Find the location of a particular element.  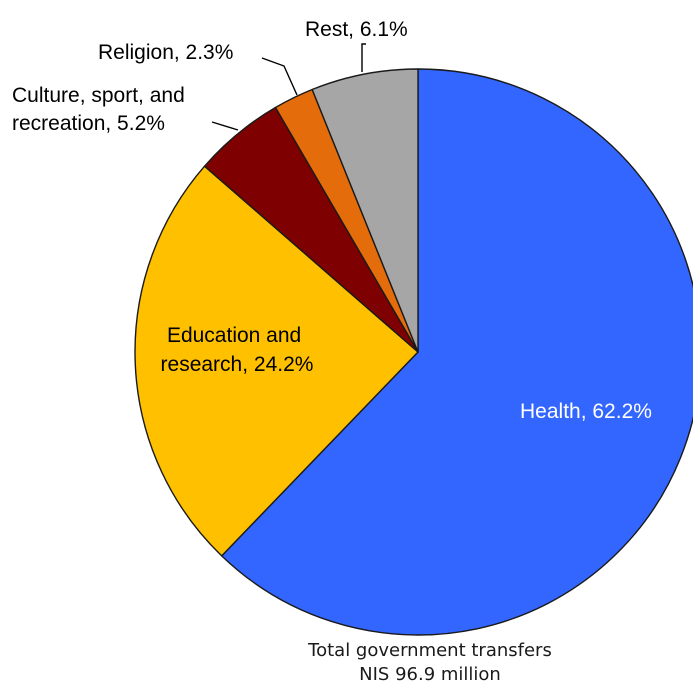

slice-label-rest: Rest, 6.1% is located at coordinates (356, 29).